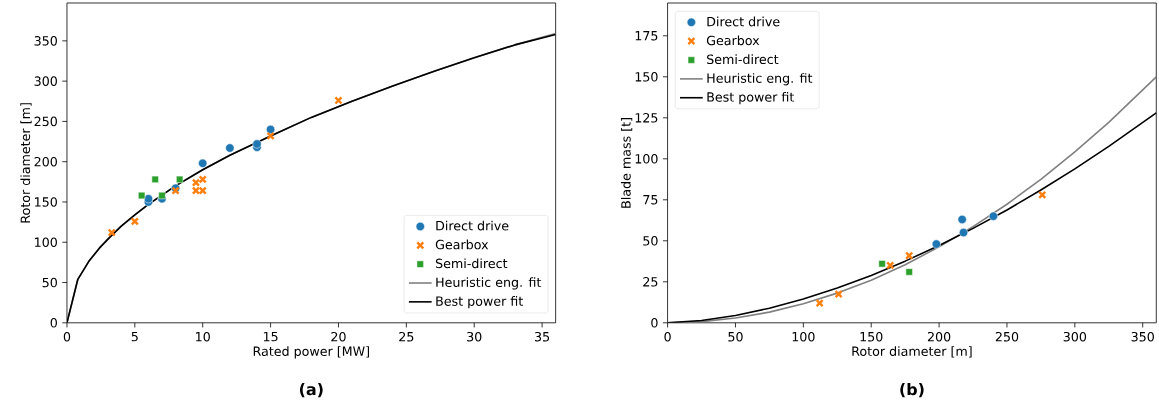 Image resolution: width=1159 pixels, height=405 pixels. I want to click on x-axis-title: Rotor diameter [m], so click(912, 352).